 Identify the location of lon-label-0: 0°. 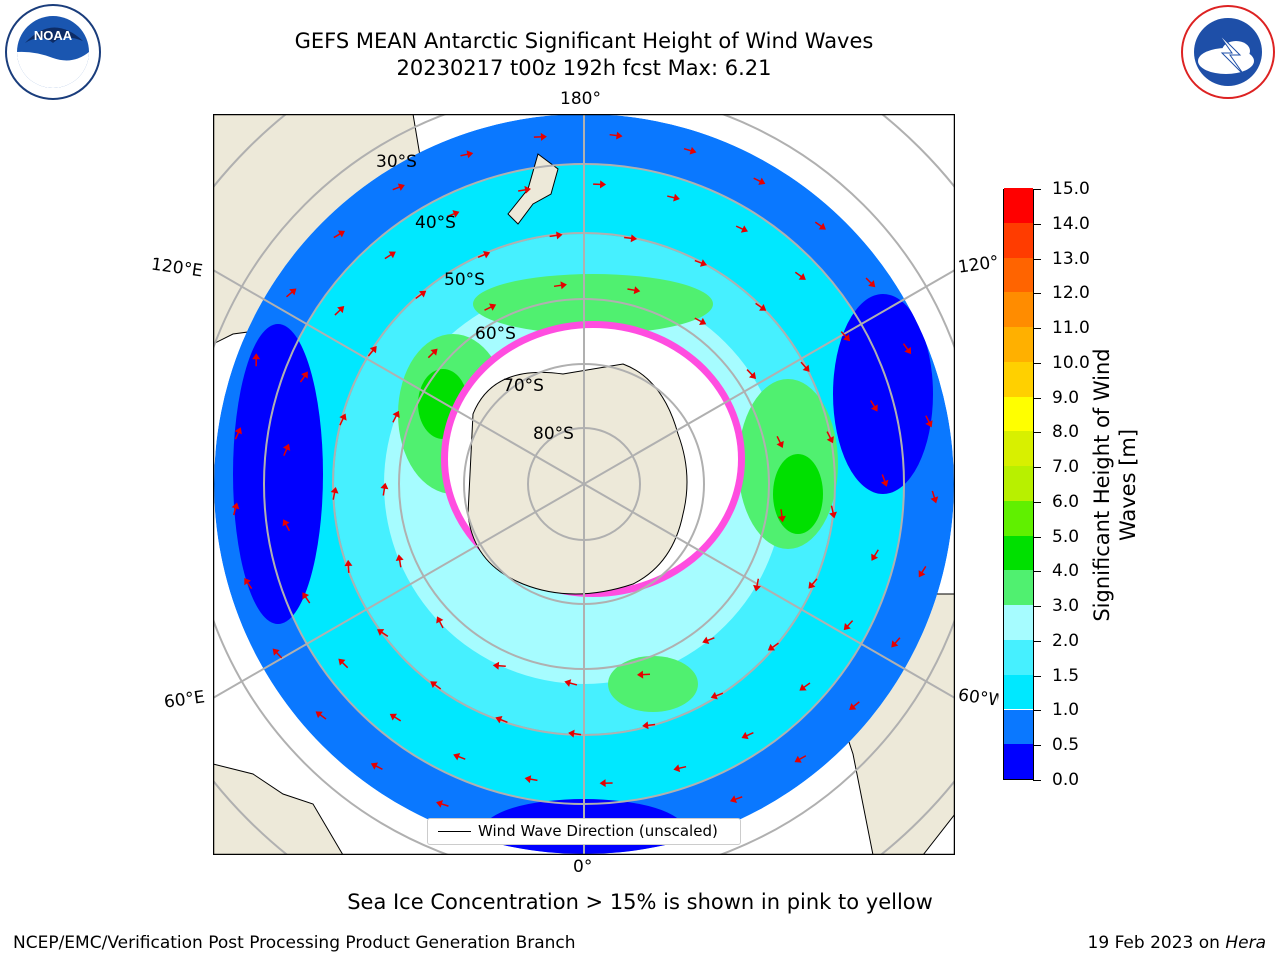
(583, 867).